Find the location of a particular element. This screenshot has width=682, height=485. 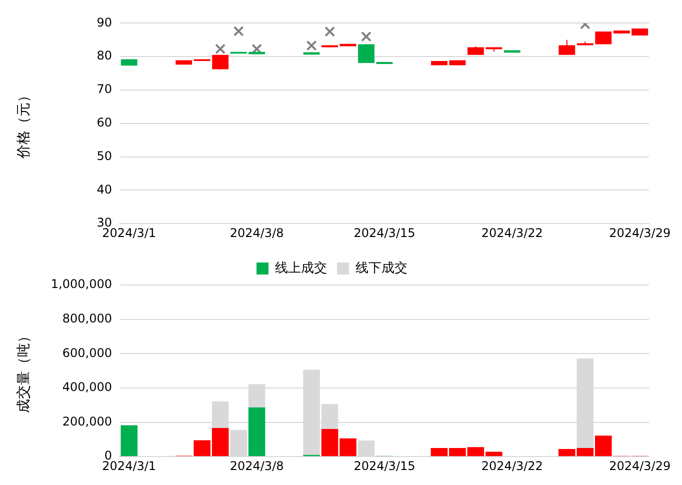

y-tick-label: 60 is located at coordinates (104, 123).